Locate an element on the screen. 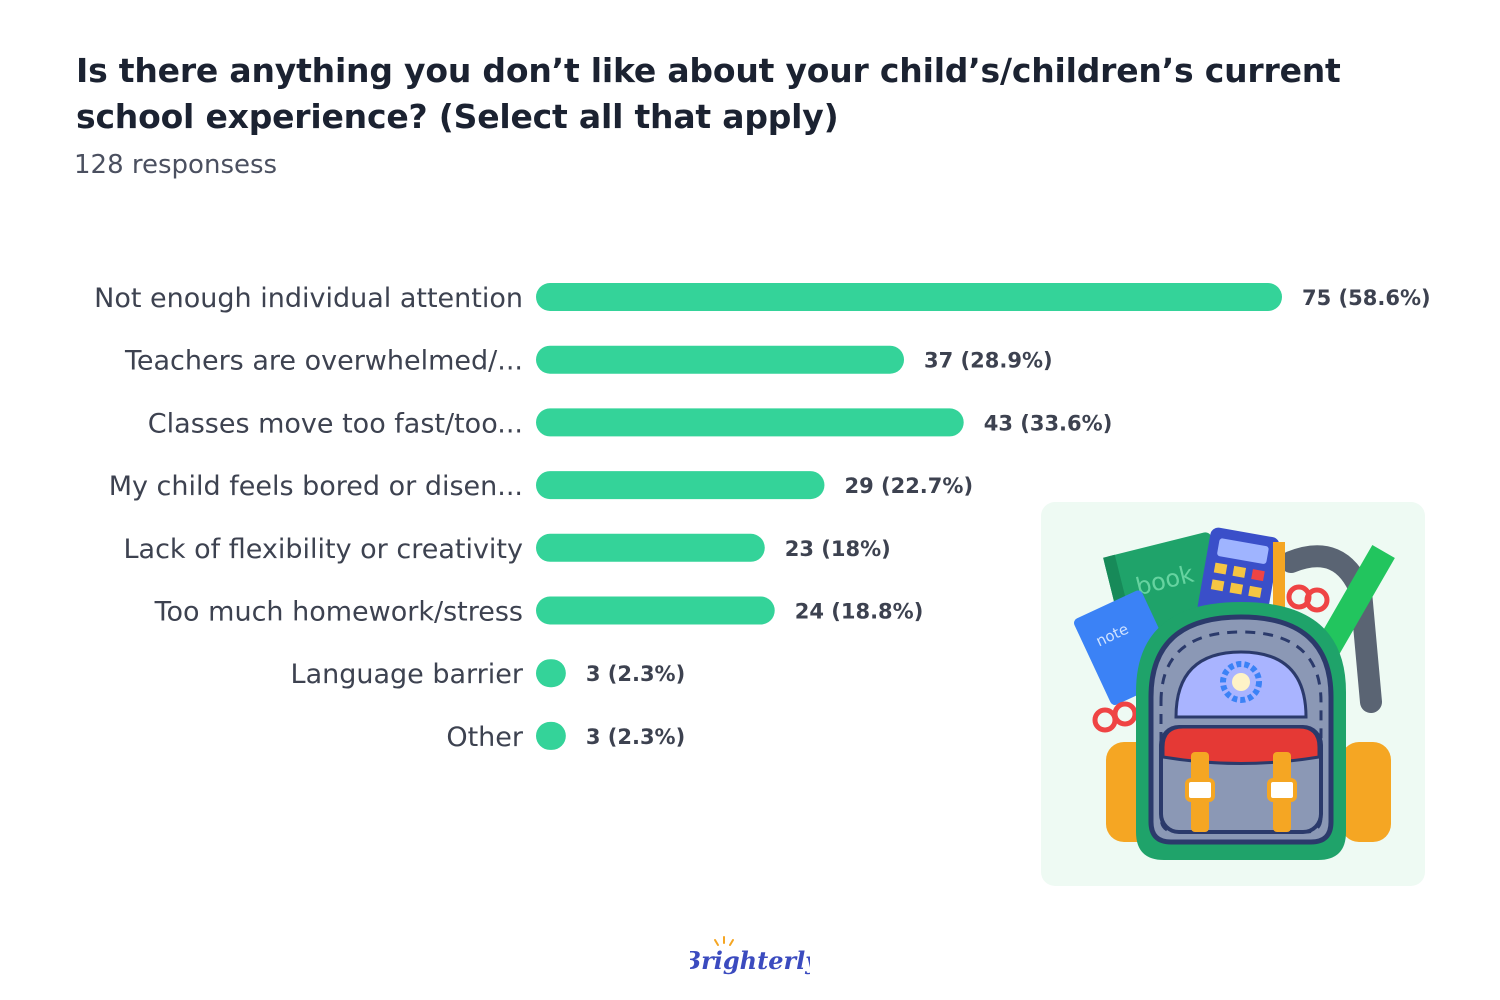 Image resolution: width=1500 pixels, height=1000 pixels. value-label: 43 (33.6%) is located at coordinates (1048, 423).